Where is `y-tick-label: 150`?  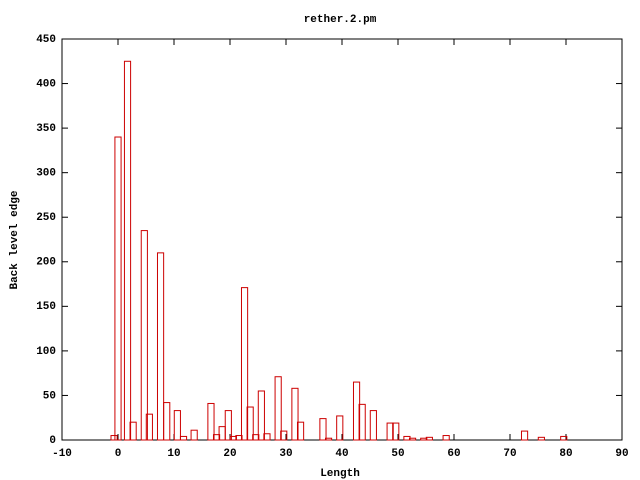 y-tick-label: 150 is located at coordinates (46, 307).